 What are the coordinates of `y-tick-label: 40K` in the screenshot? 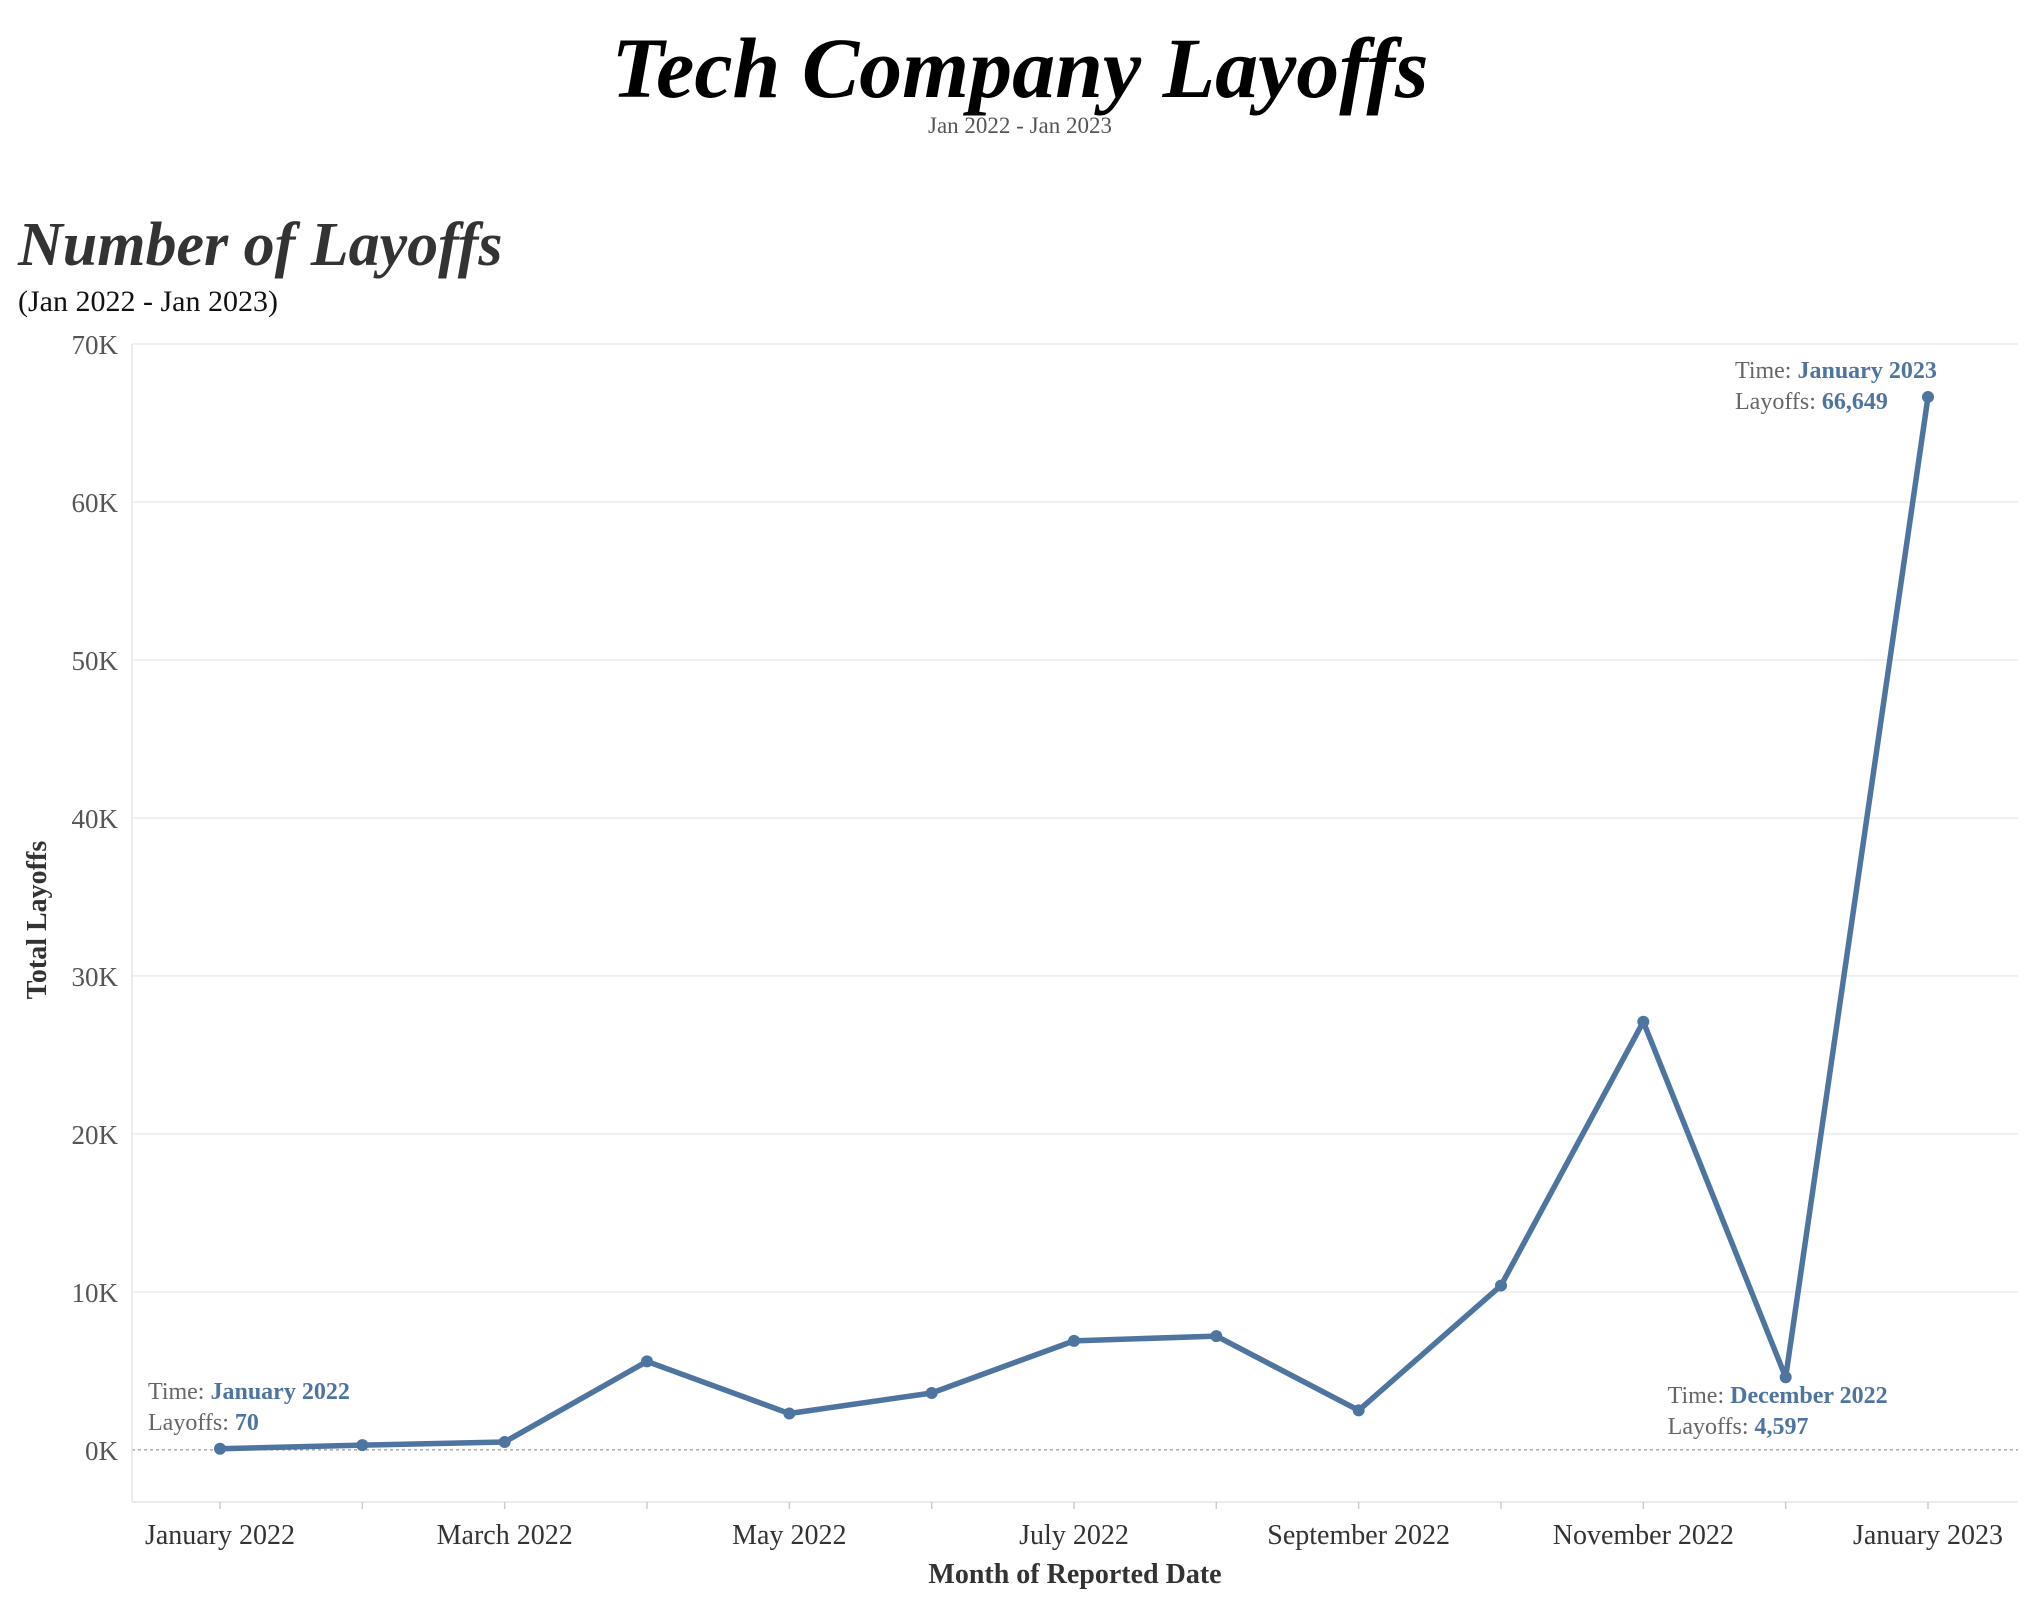 It's located at (95, 819).